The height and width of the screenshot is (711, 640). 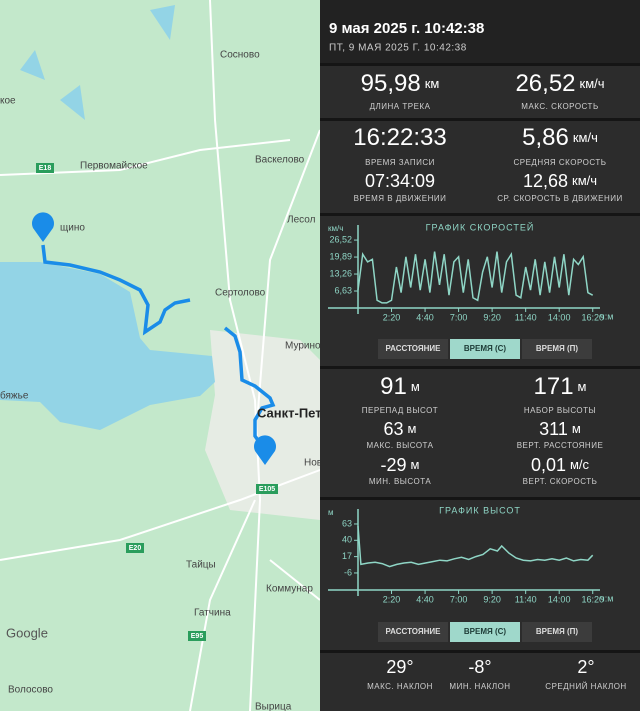 I want to click on stat-value: -29 м, so click(x=400, y=465).